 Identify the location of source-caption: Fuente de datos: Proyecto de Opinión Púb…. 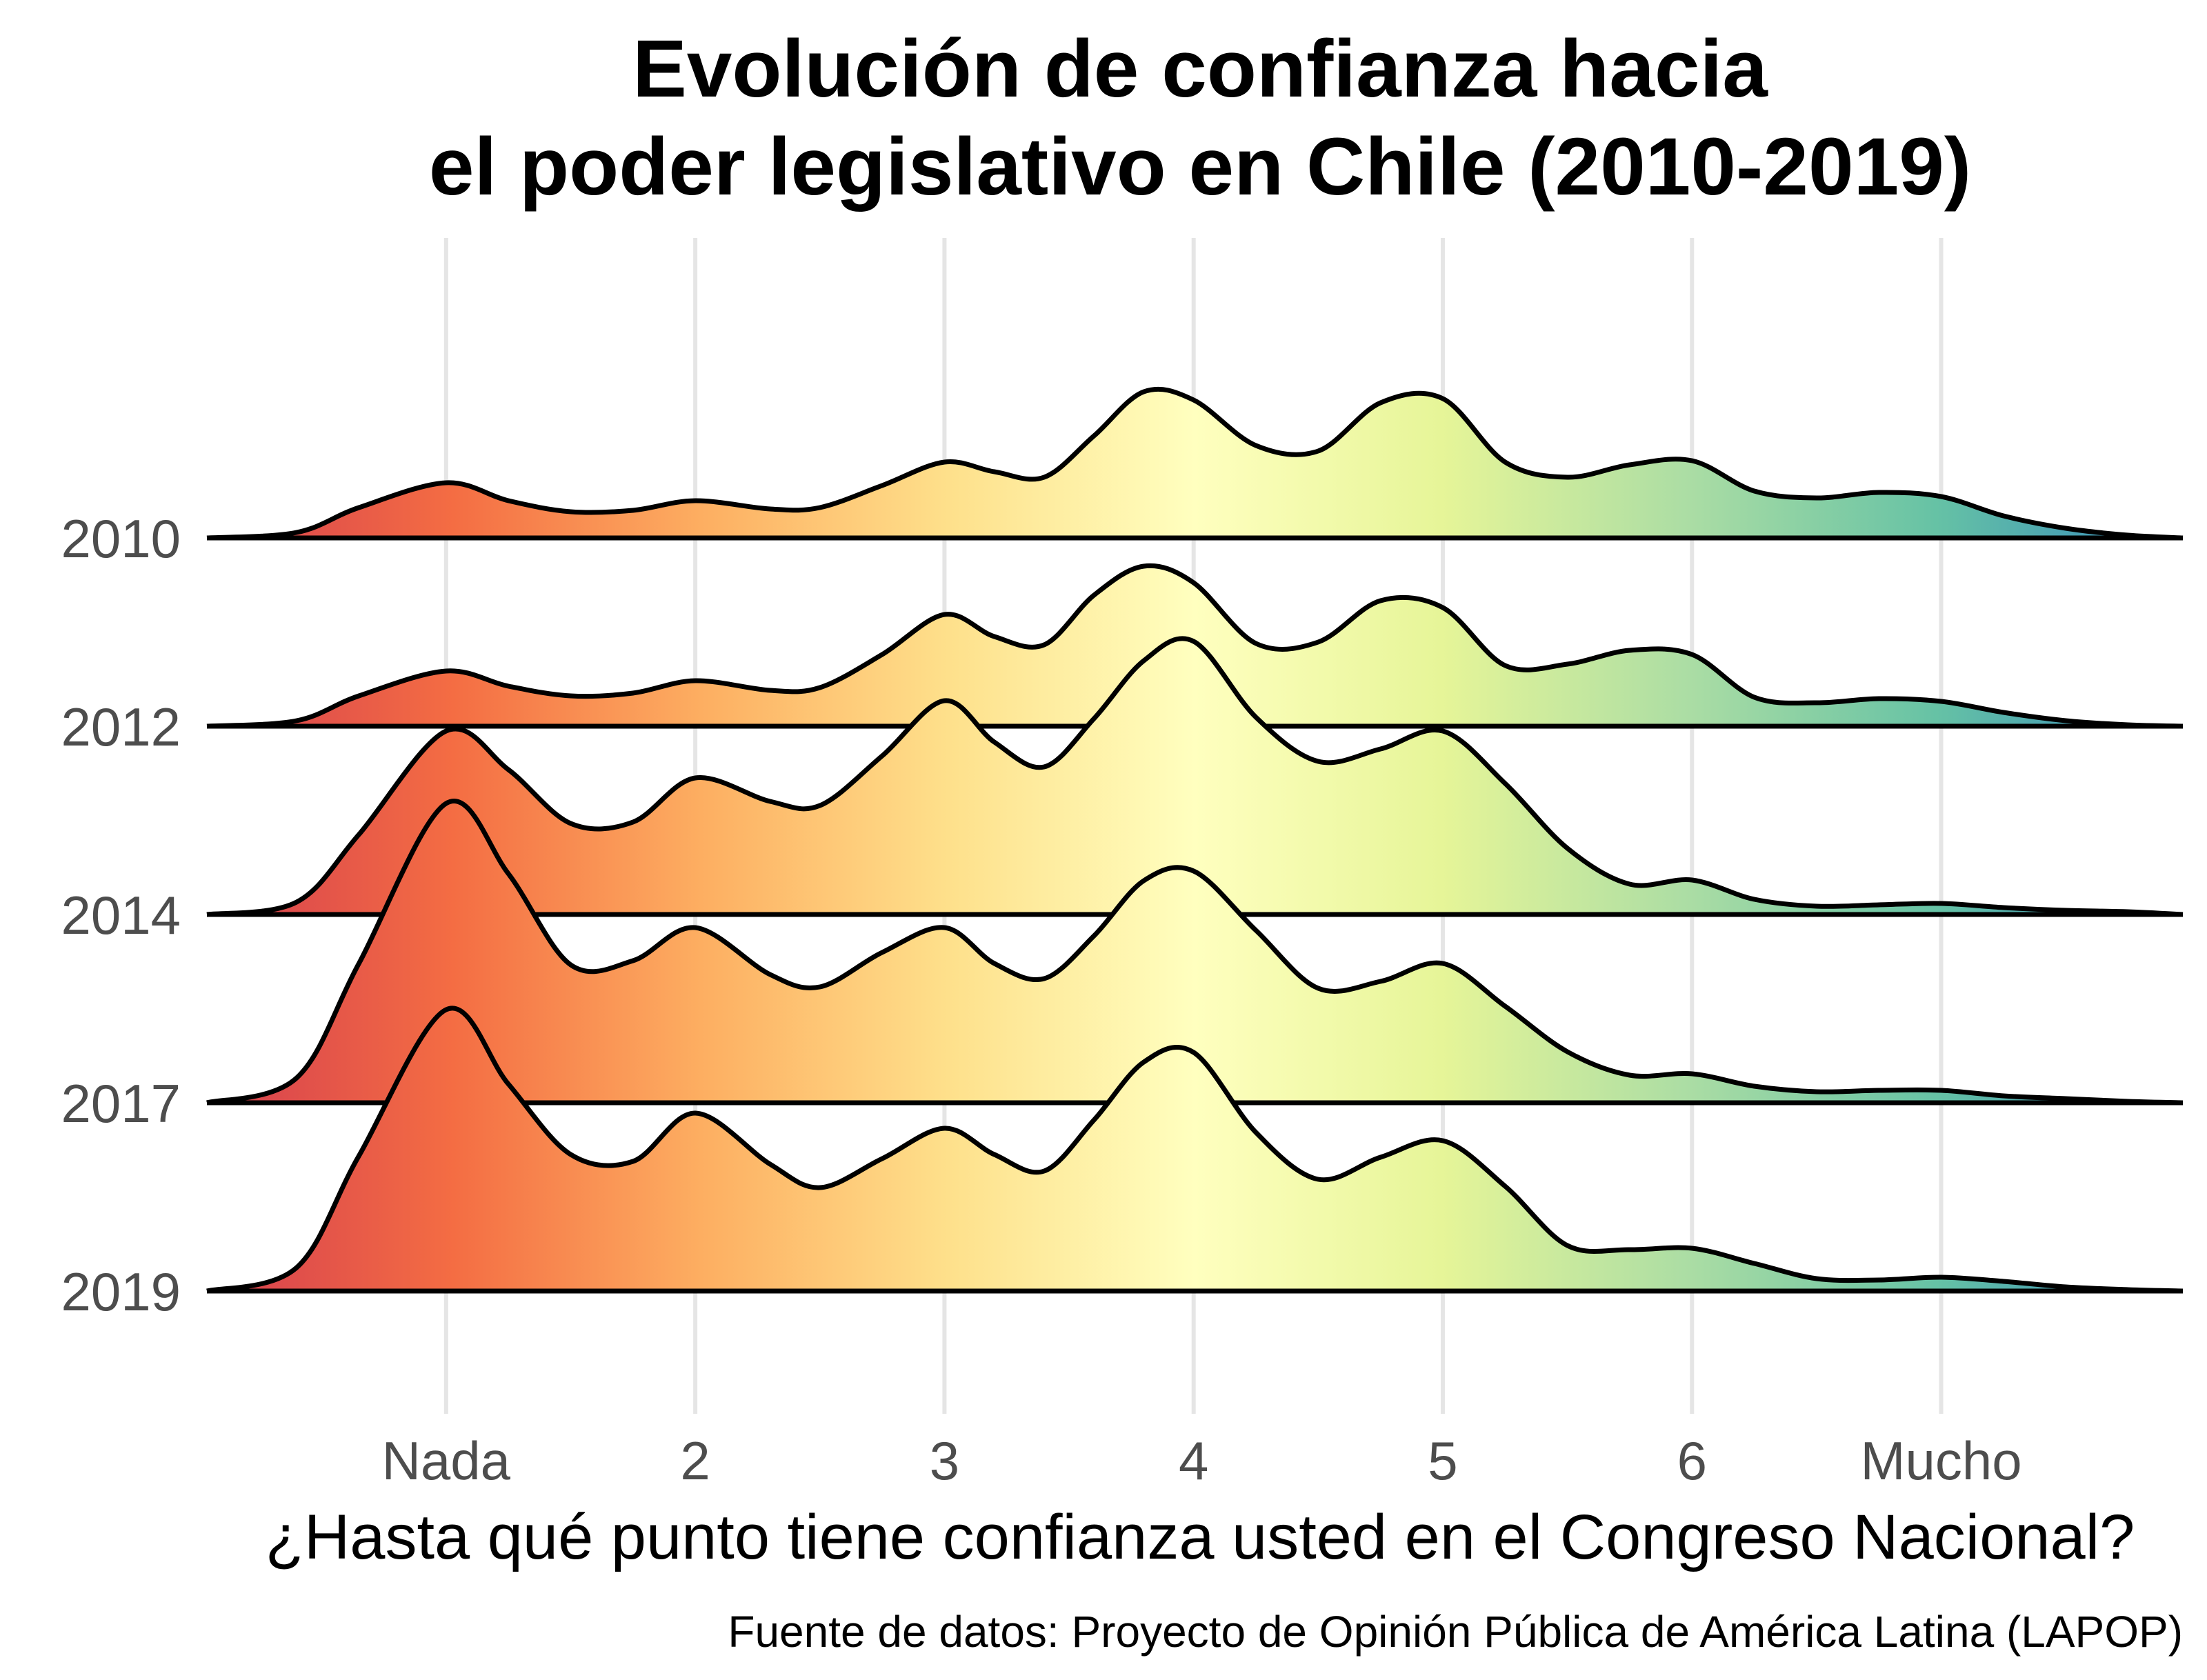
(1456, 1632).